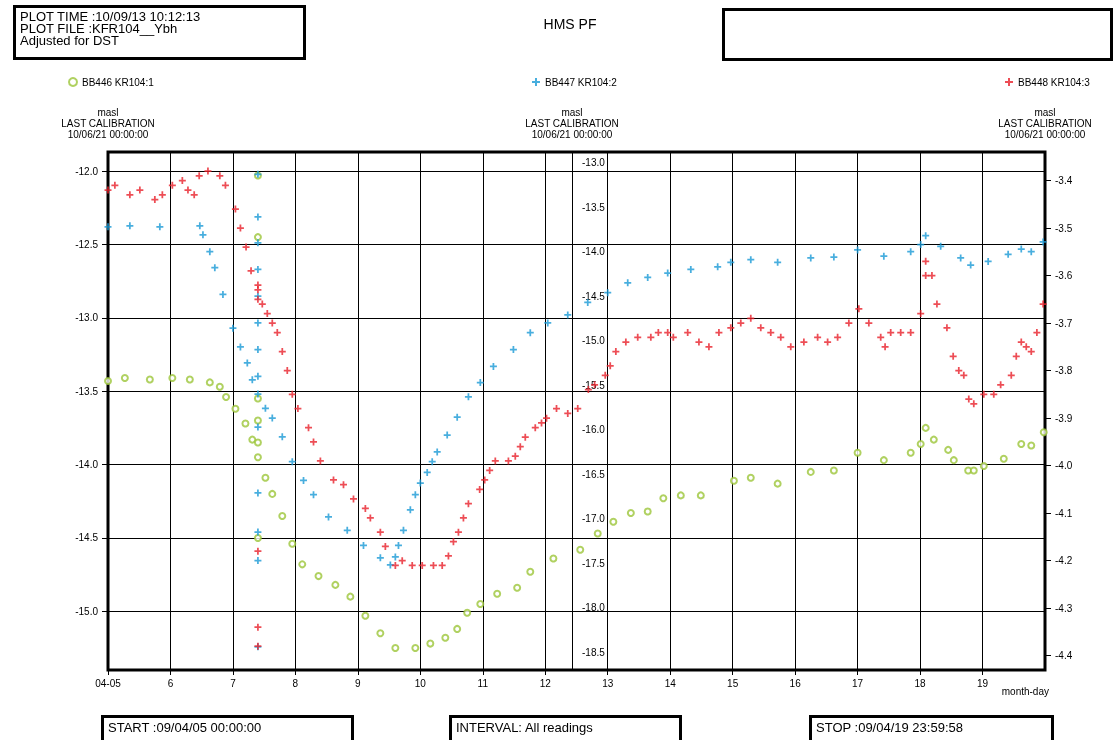 The width and height of the screenshot is (1115, 740). I want to click on y3-tick-label: -4.0, so click(1064, 466).